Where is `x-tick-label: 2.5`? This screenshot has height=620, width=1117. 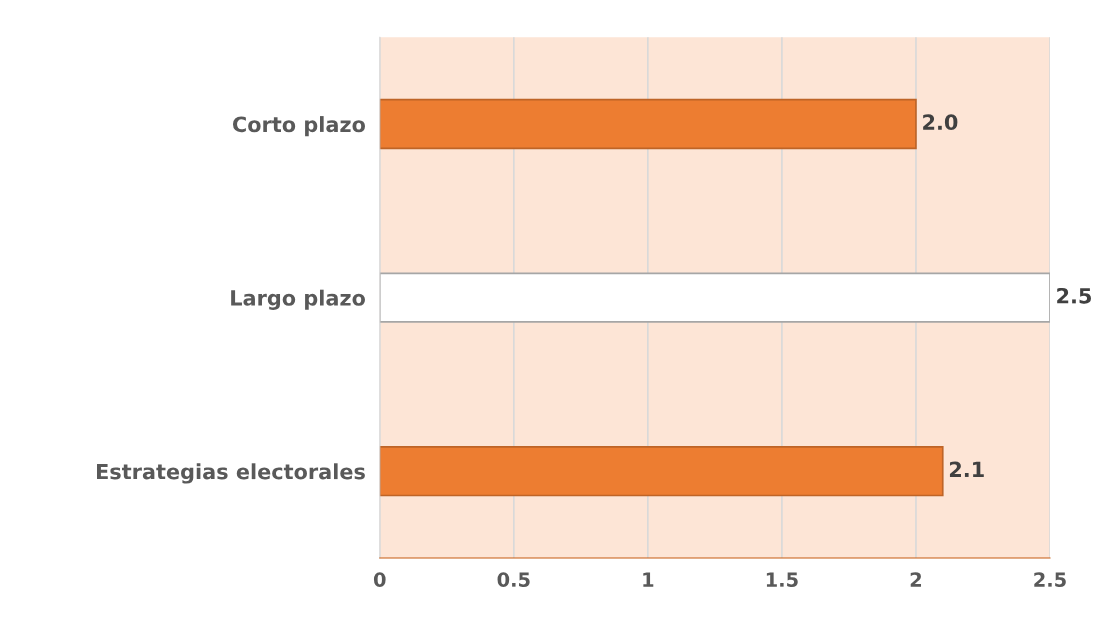 x-tick-label: 2.5 is located at coordinates (1050, 579).